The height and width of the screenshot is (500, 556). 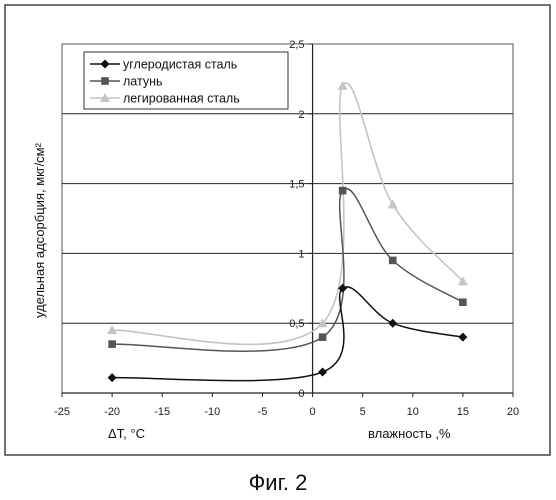 I want to click on x-tick-label: -5, so click(x=263, y=412).